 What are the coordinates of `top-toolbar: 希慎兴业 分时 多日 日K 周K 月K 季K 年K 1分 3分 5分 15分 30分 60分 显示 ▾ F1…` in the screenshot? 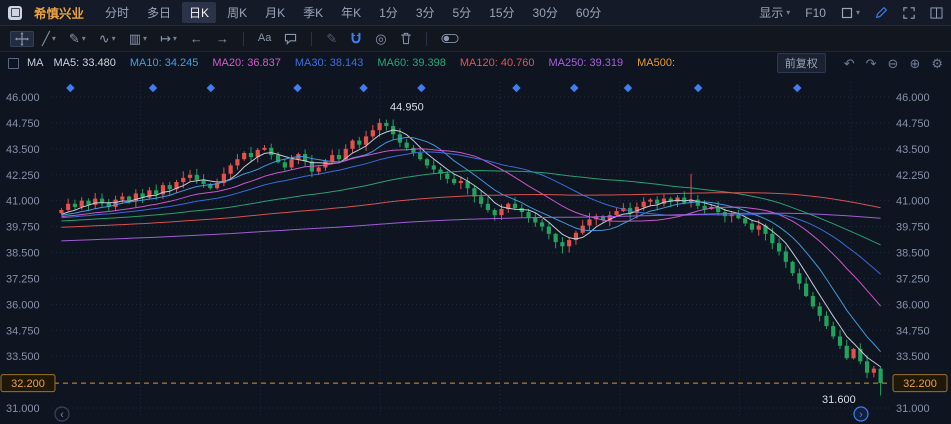 It's located at (475, 13).